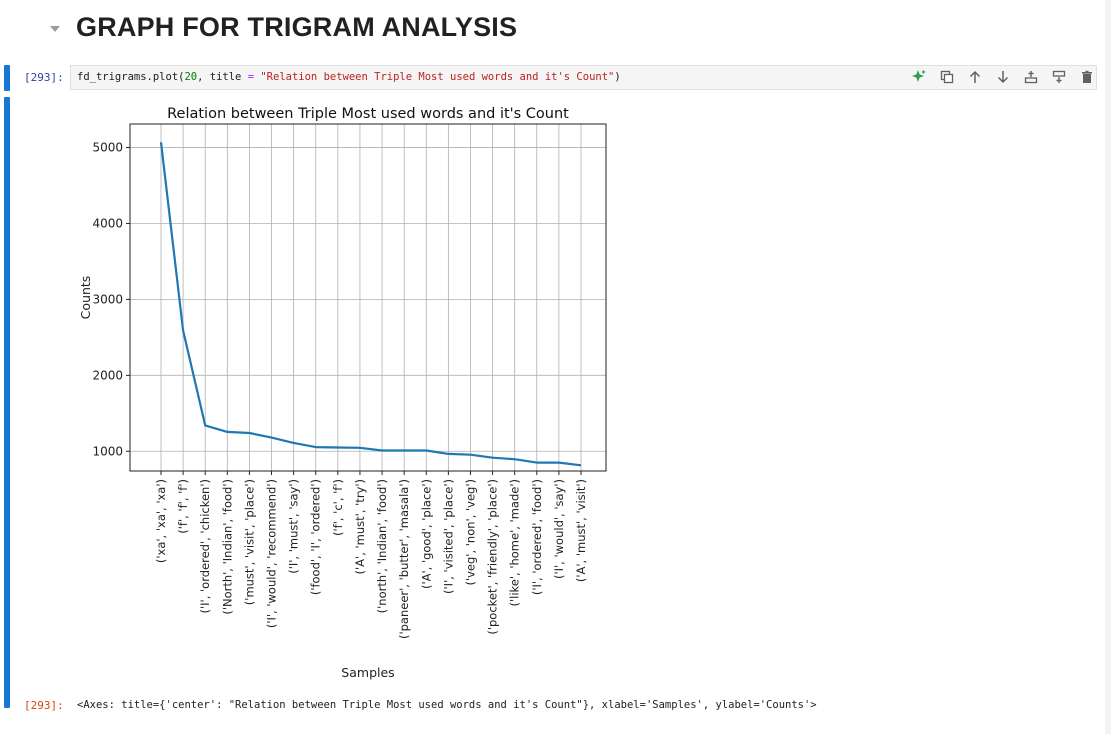 This screenshot has height=734, width=1111. I want to click on insert-above-icon, so click(1031, 77).